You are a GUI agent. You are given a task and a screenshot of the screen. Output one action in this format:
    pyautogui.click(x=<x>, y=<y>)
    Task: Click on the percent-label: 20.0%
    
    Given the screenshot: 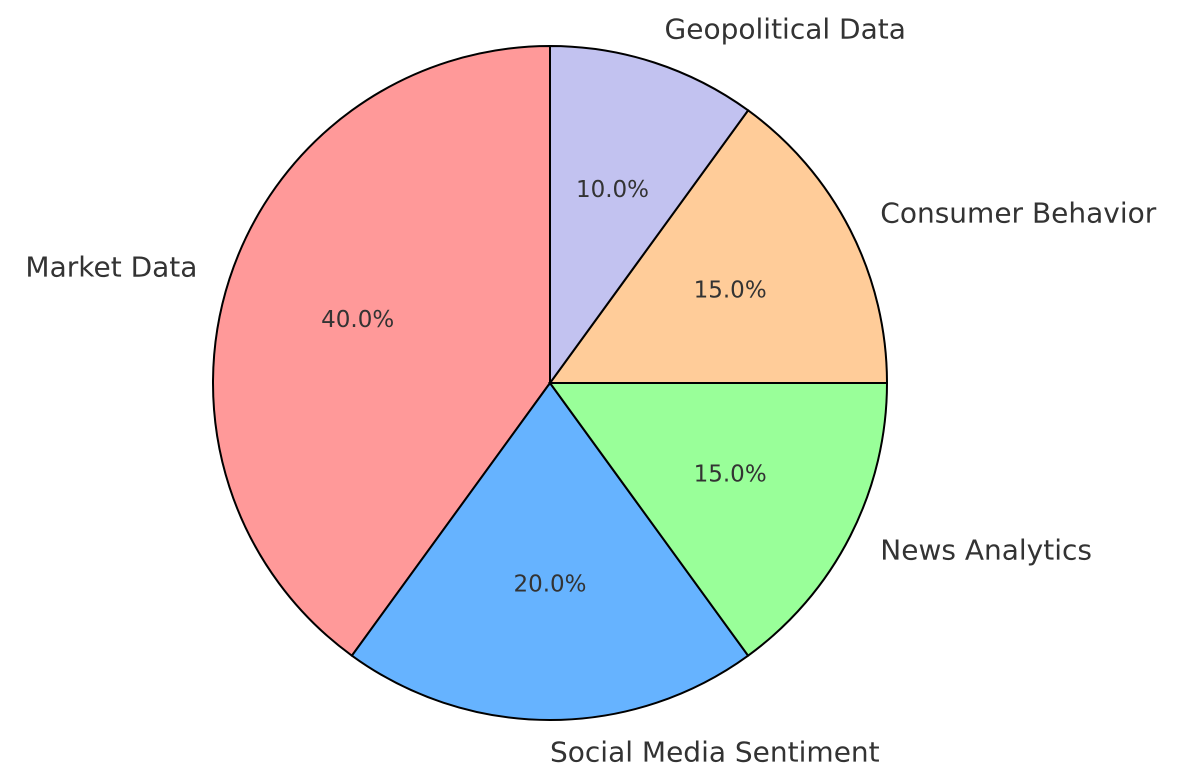 What is the action you would take?
    pyautogui.click(x=549, y=585)
    